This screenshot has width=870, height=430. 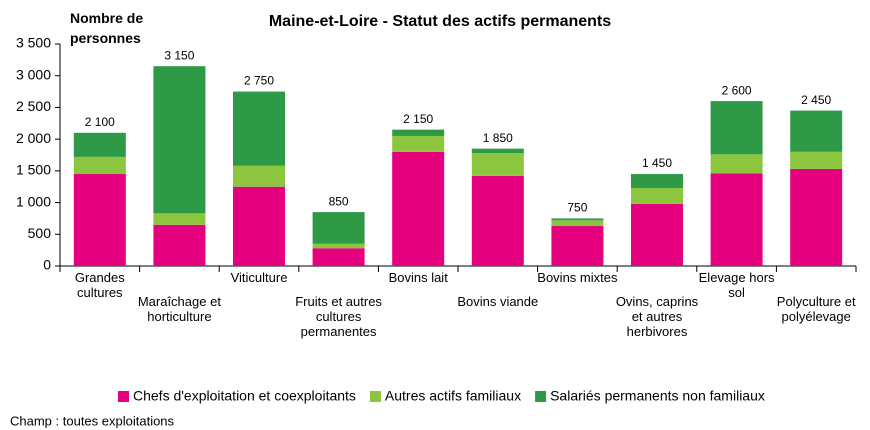 I want to click on y-tick-label: 2 000, so click(x=33, y=138).